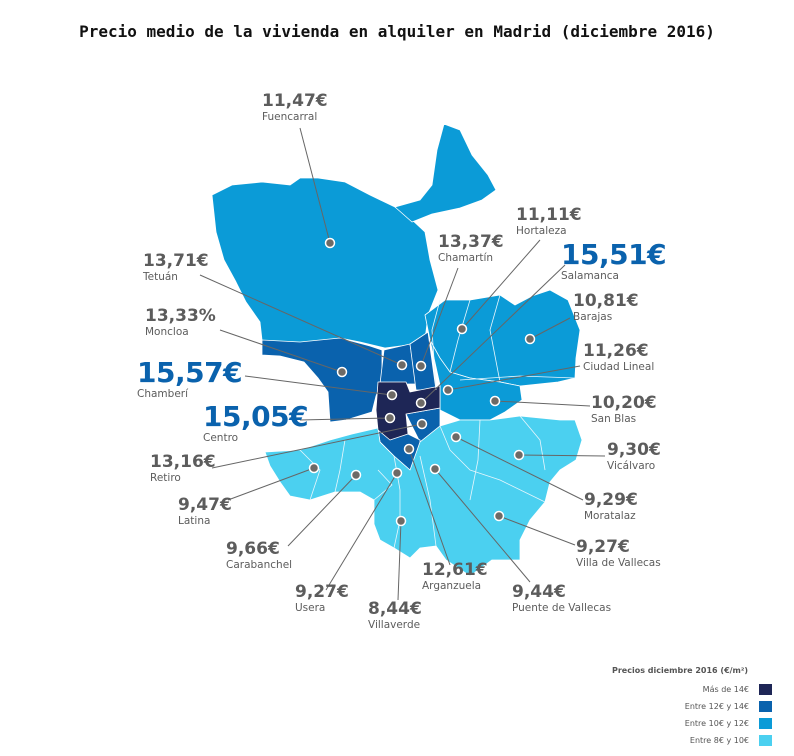  I want to click on label-carabanchel: 9,66€ Carabanchel, so click(259, 556).